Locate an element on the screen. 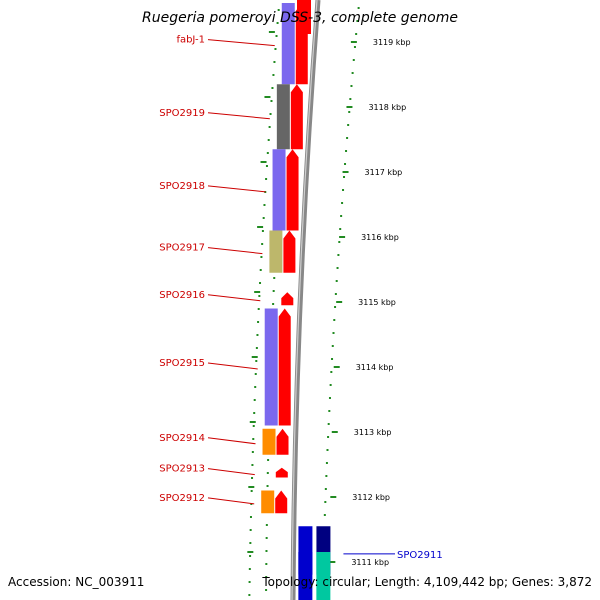 This screenshot has width=600, height=600. gene-label: fabJ-1 is located at coordinates (190, 40).